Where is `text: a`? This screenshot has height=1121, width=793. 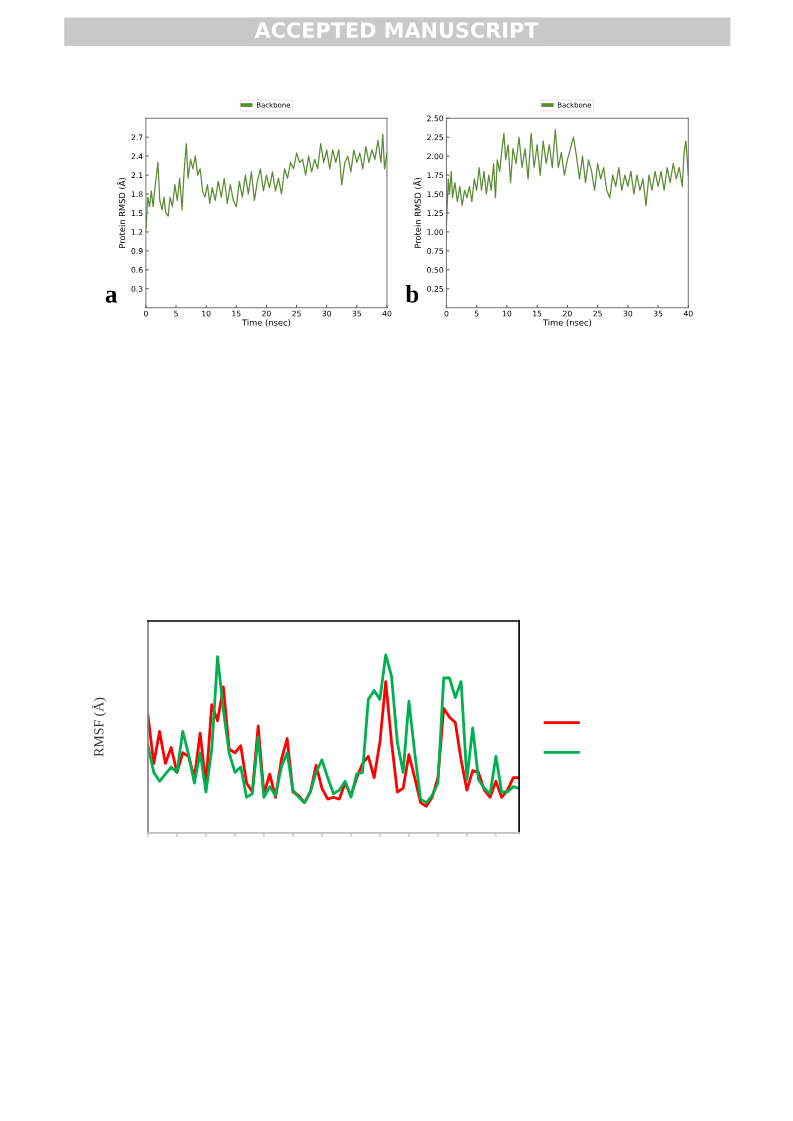
text: a is located at coordinates (111, 296).